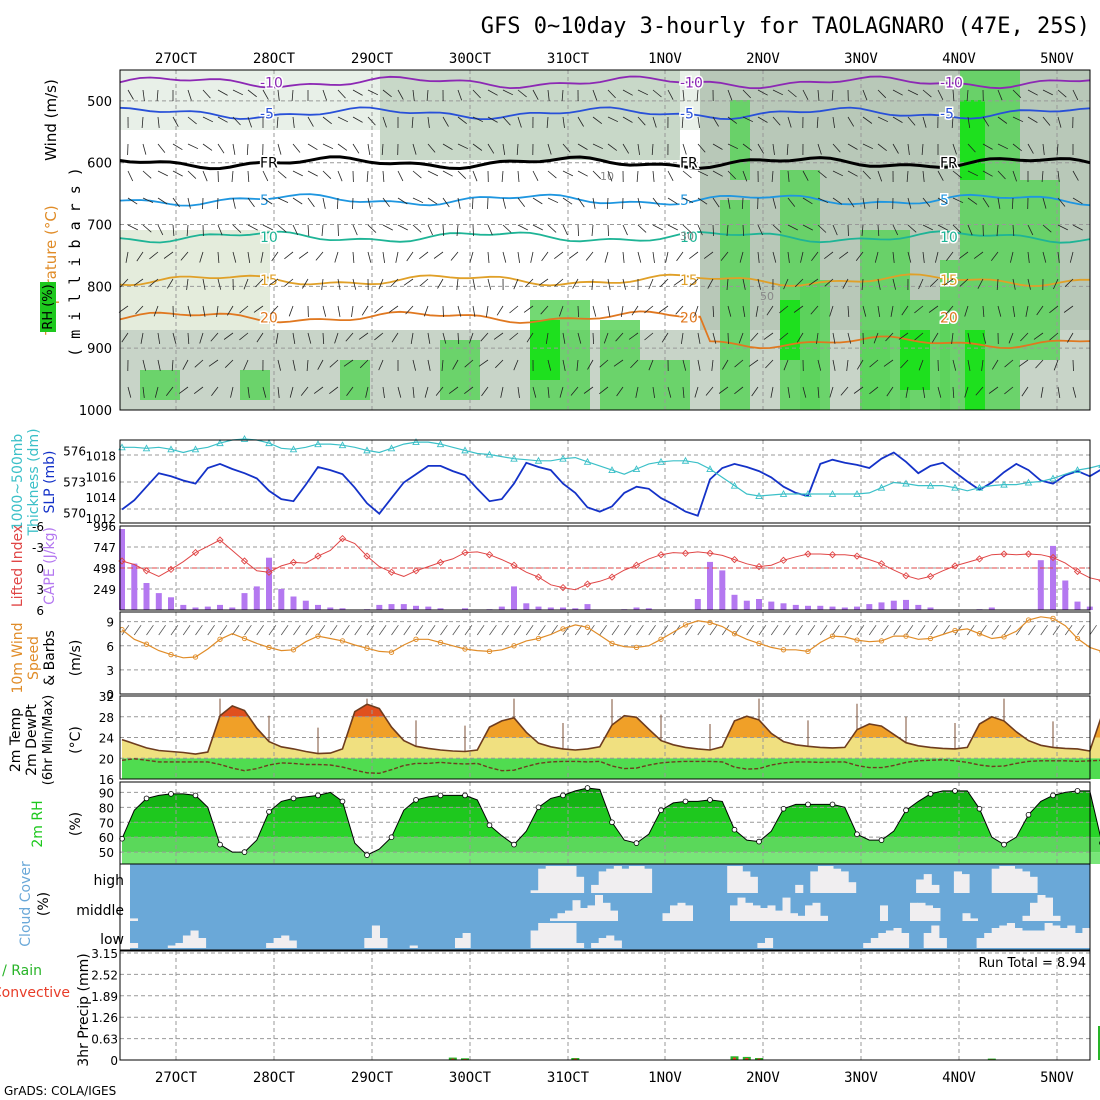 This screenshot has height=1100, width=1100. What do you see at coordinates (545, 350) in the screenshot?
I see `rh-saturated` at bounding box center [545, 350].